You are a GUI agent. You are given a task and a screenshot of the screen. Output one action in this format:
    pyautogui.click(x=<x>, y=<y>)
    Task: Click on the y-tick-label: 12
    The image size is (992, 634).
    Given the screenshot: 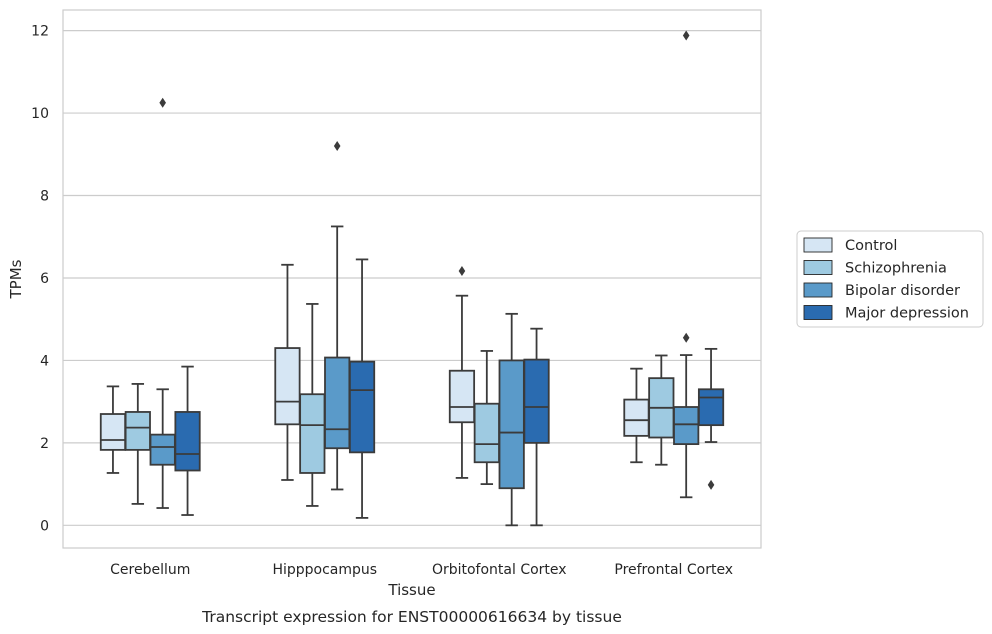 What is the action you would take?
    pyautogui.click(x=40, y=32)
    